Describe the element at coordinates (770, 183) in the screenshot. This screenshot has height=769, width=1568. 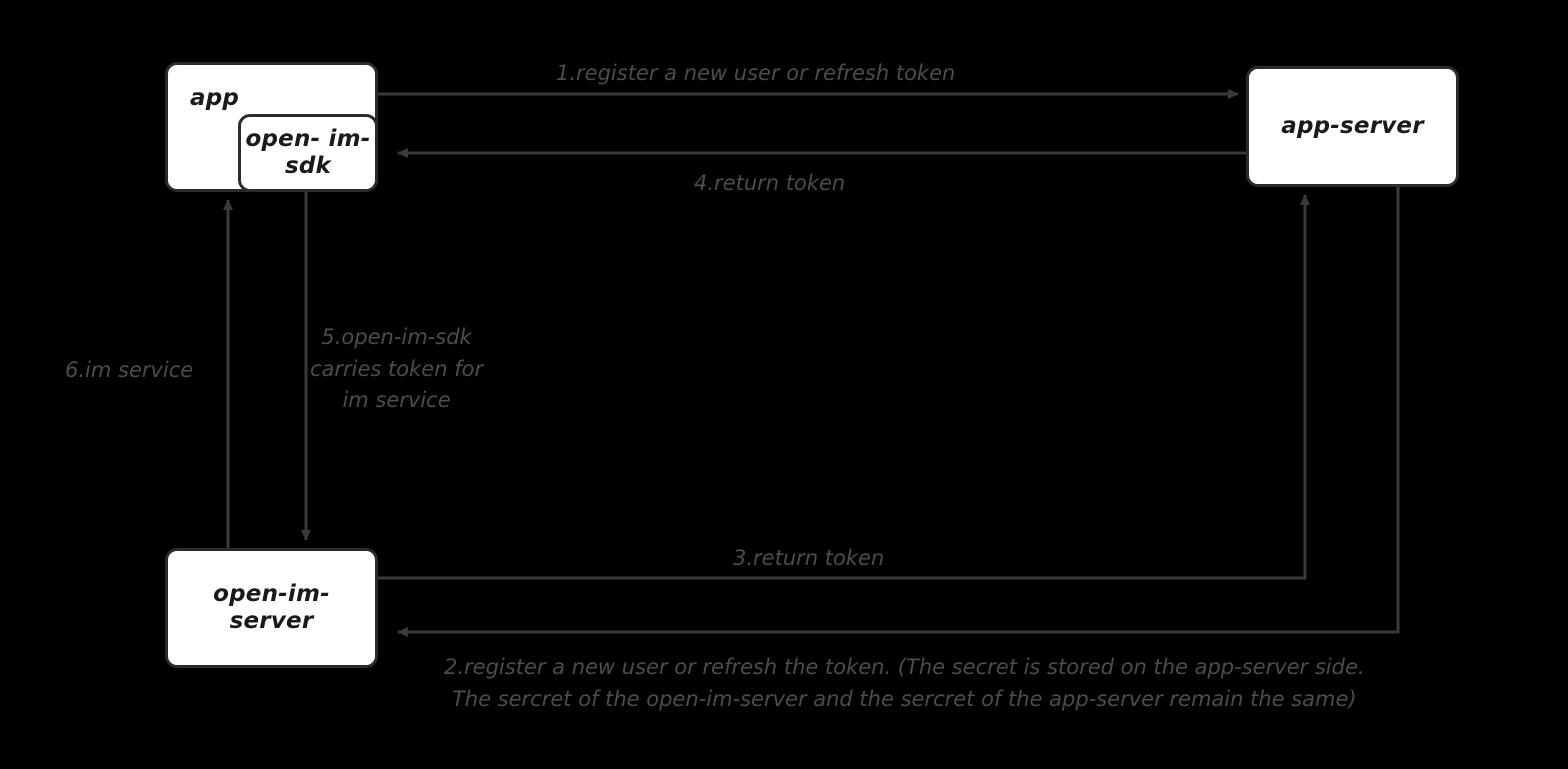
I see `edge-label-4: 4.return token` at that location.